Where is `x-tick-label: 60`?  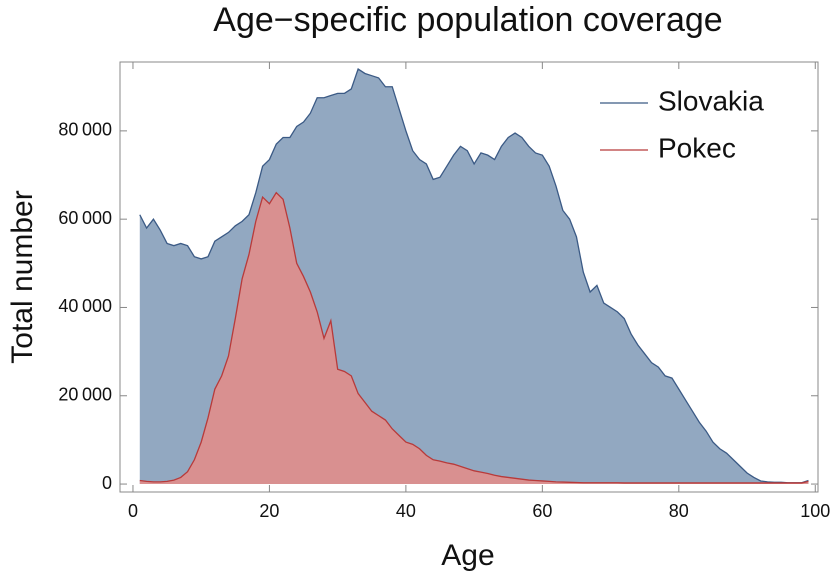 x-tick-label: 60 is located at coordinates (542, 511).